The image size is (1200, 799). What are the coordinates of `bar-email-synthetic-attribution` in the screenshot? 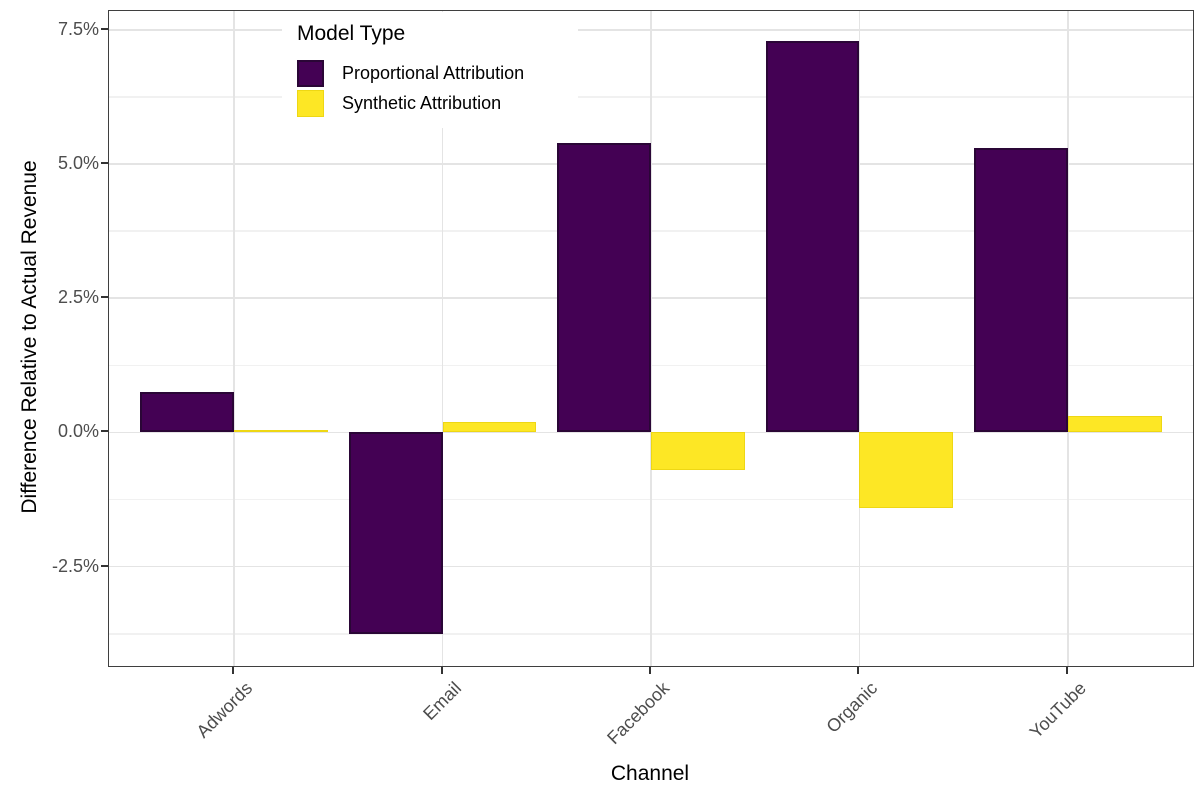 It's located at (489, 427).